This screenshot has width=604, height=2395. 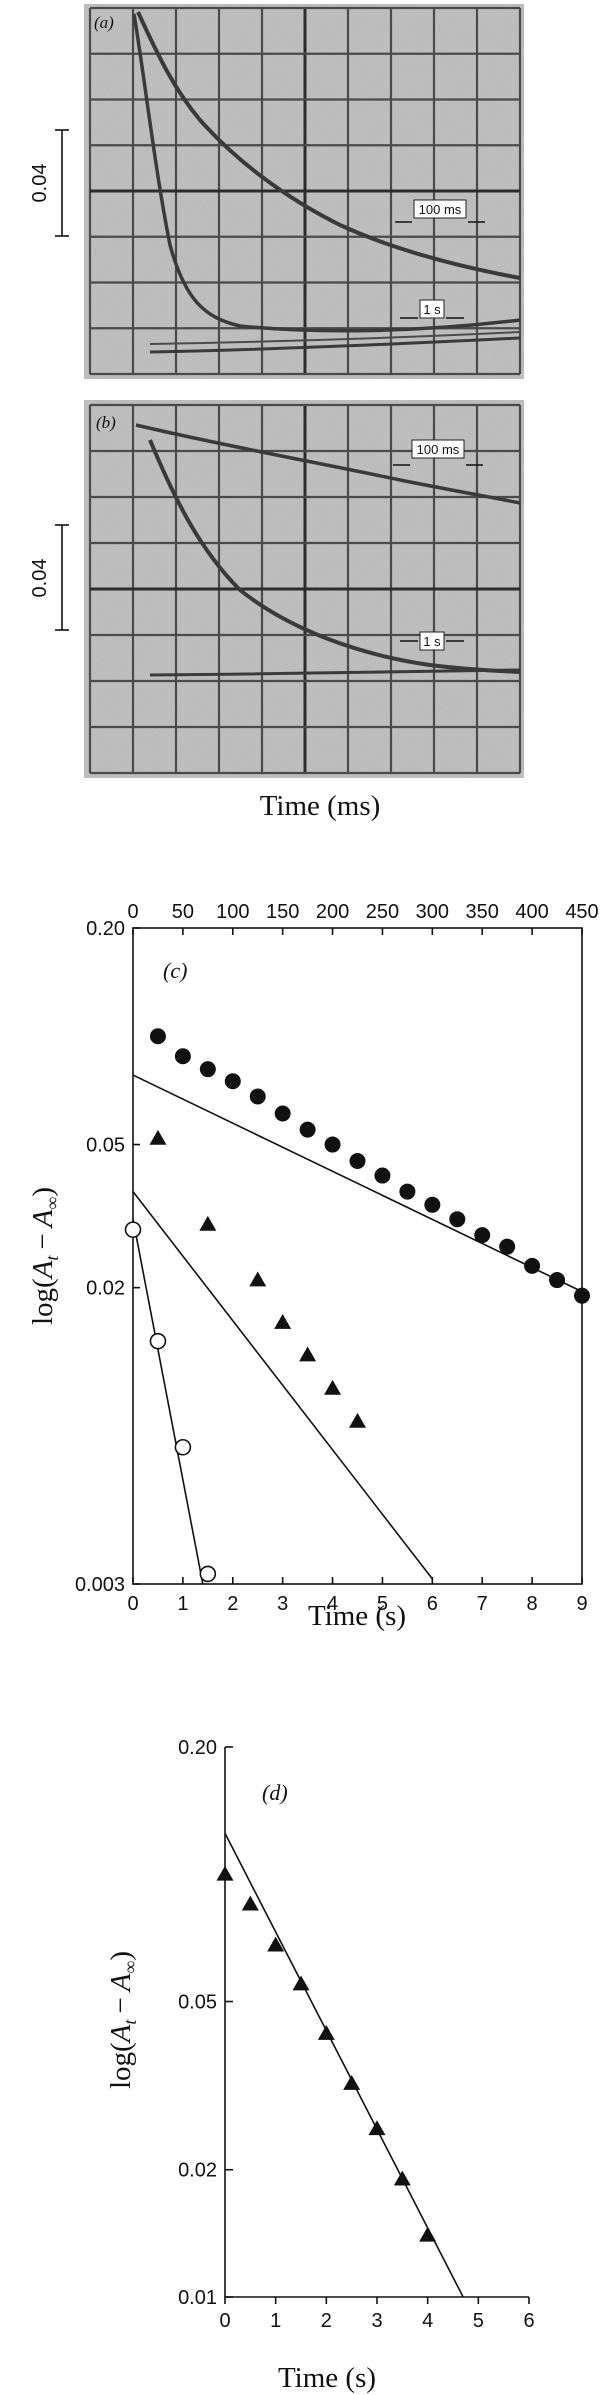 I want to click on chart-d-x-axis: 0 1 2 3 4 5 6, so click(x=377, y=2314).